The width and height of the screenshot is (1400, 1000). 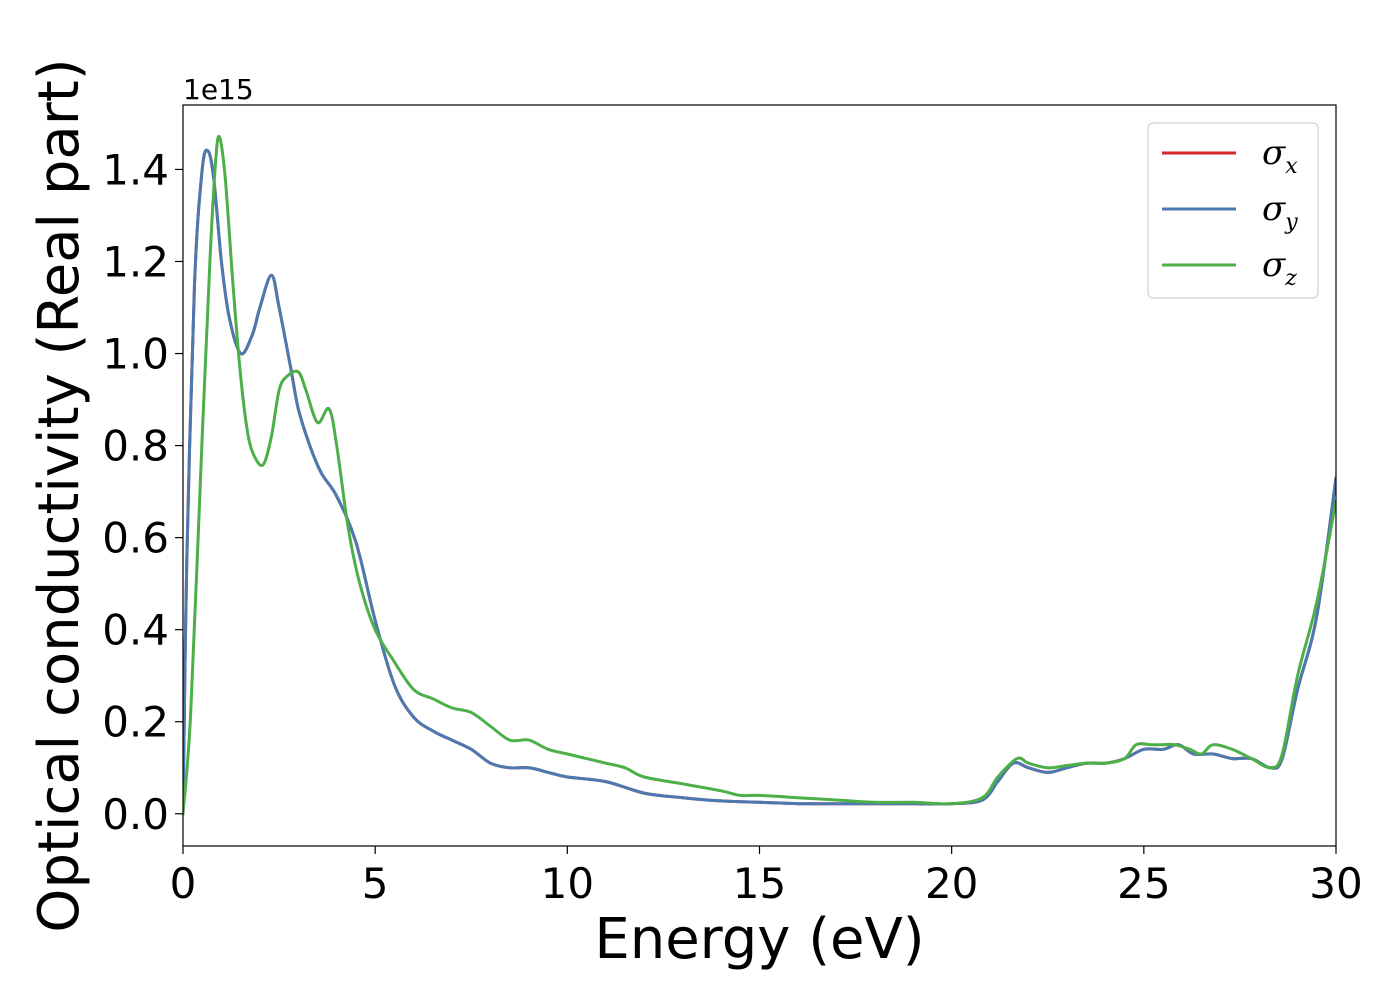 I want to click on x-tick-label: 10, so click(x=567, y=883).